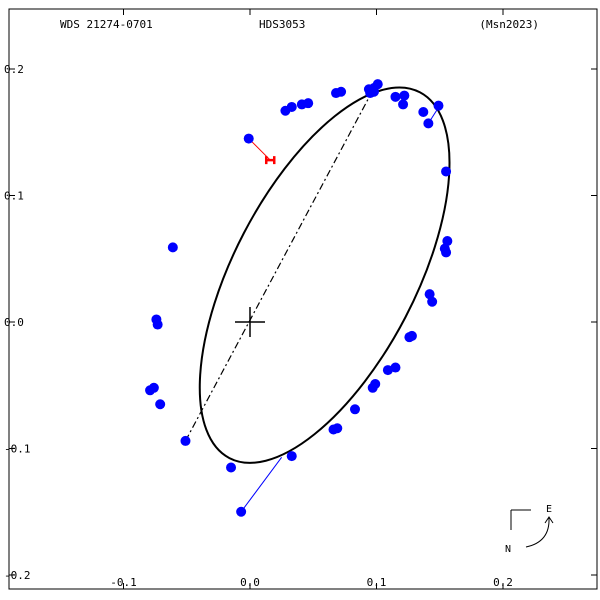  Describe the element at coordinates (17, 449) in the screenshot. I see `y-tick-label: -0.1` at that location.